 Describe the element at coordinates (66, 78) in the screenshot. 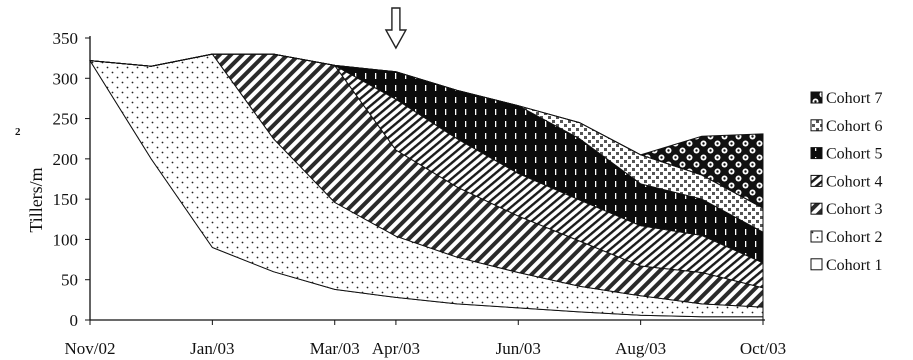

I see `y-tick-label: 300` at that location.